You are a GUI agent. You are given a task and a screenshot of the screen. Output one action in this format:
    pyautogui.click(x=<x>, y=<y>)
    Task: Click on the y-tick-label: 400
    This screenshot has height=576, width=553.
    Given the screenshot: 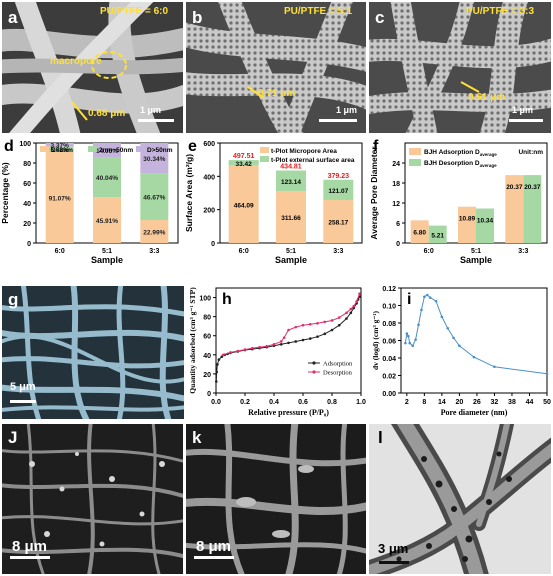 What is the action you would take?
    pyautogui.click(x=209, y=177)
    